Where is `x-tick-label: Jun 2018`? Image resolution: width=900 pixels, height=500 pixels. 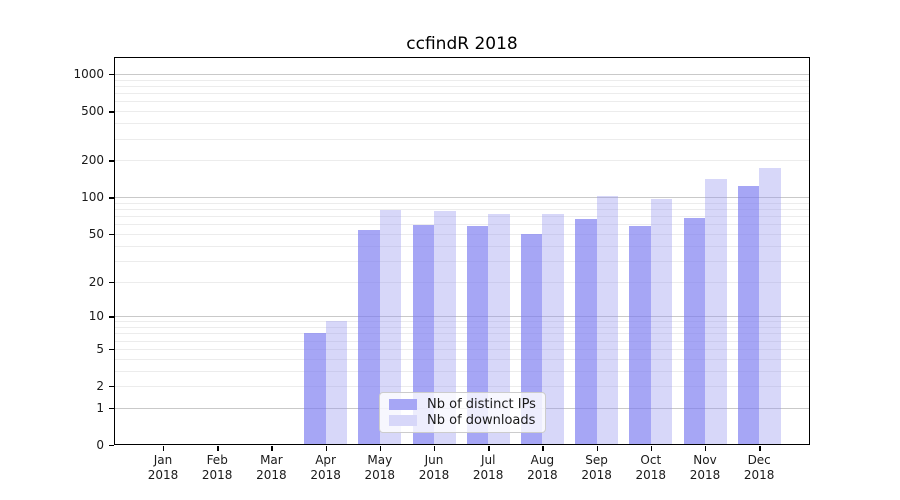
x-tick-label: Jun 2018 is located at coordinates (434, 467).